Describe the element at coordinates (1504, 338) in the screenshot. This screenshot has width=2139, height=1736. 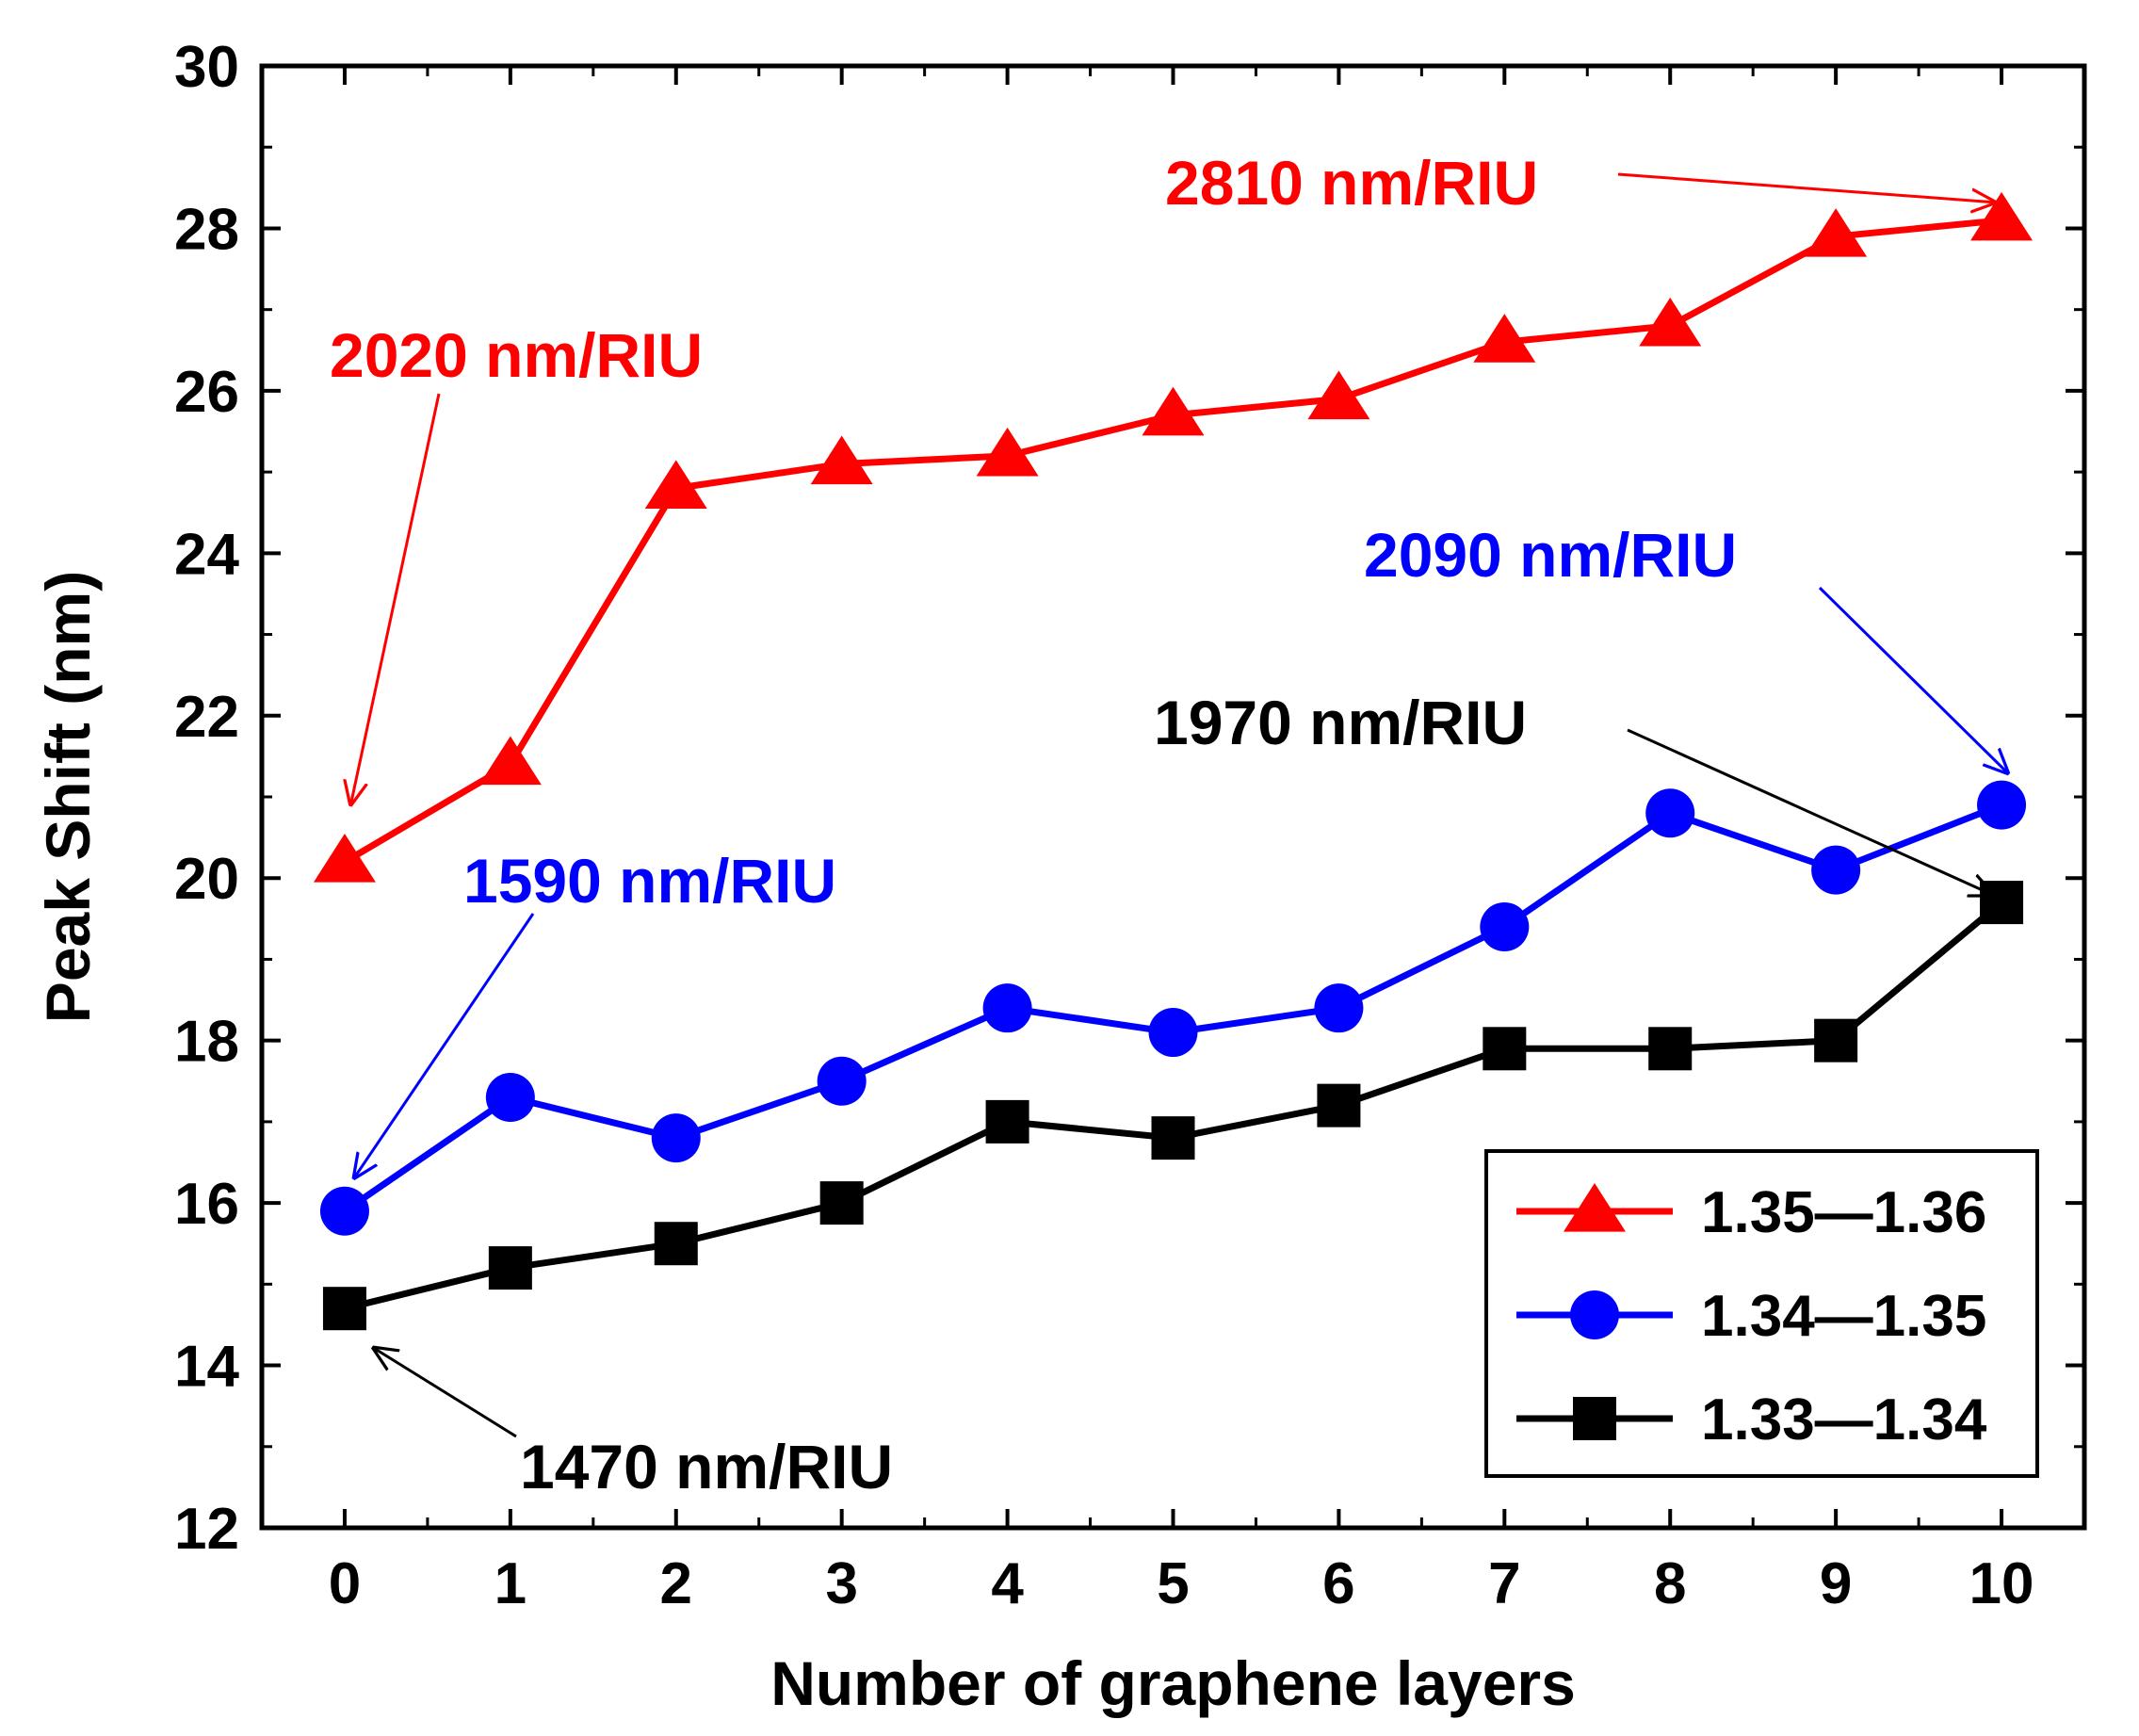
I see `data-point-s1-x7` at that location.